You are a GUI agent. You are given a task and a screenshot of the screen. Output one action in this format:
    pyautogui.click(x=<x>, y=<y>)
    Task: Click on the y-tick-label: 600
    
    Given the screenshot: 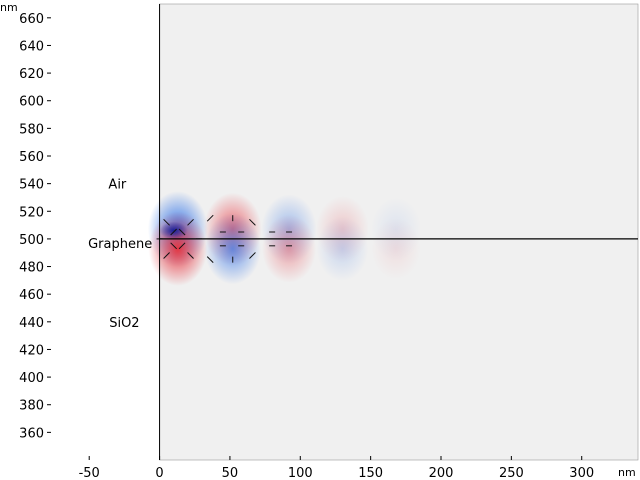 What is the action you would take?
    pyautogui.click(x=31, y=102)
    